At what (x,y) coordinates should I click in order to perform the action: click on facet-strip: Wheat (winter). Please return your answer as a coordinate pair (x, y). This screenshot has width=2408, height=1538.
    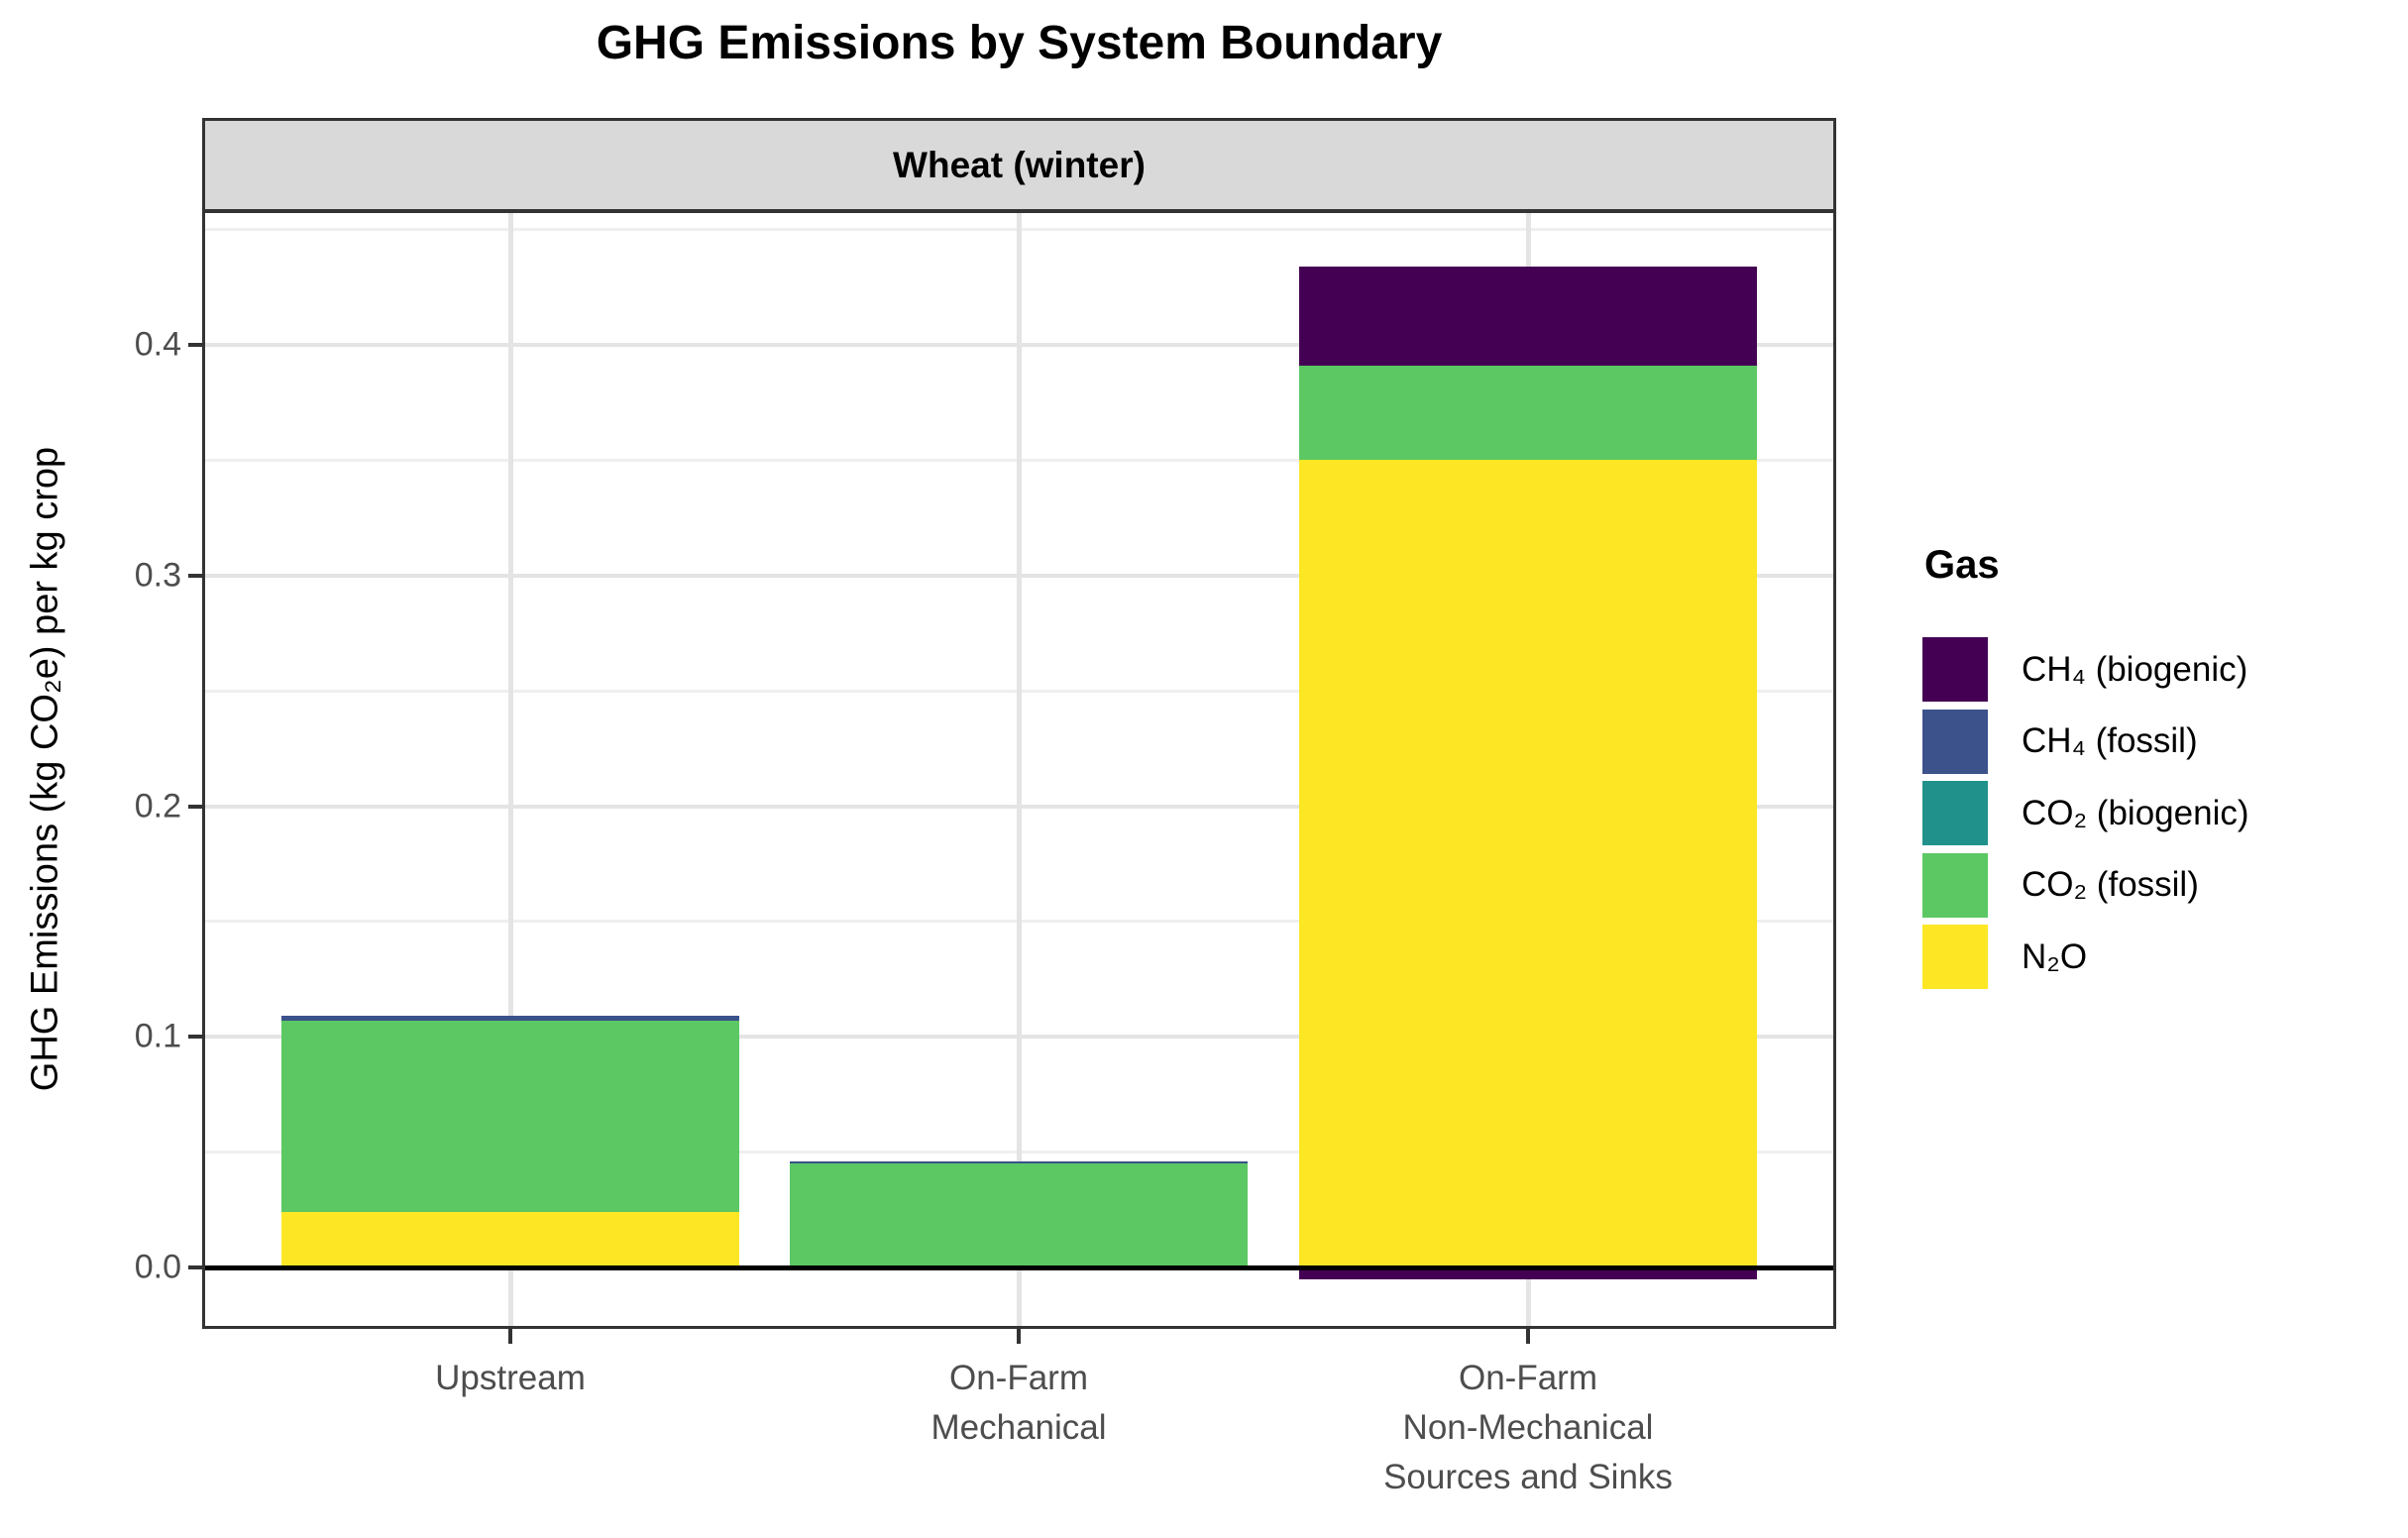
    Looking at the image, I should click on (1019, 165).